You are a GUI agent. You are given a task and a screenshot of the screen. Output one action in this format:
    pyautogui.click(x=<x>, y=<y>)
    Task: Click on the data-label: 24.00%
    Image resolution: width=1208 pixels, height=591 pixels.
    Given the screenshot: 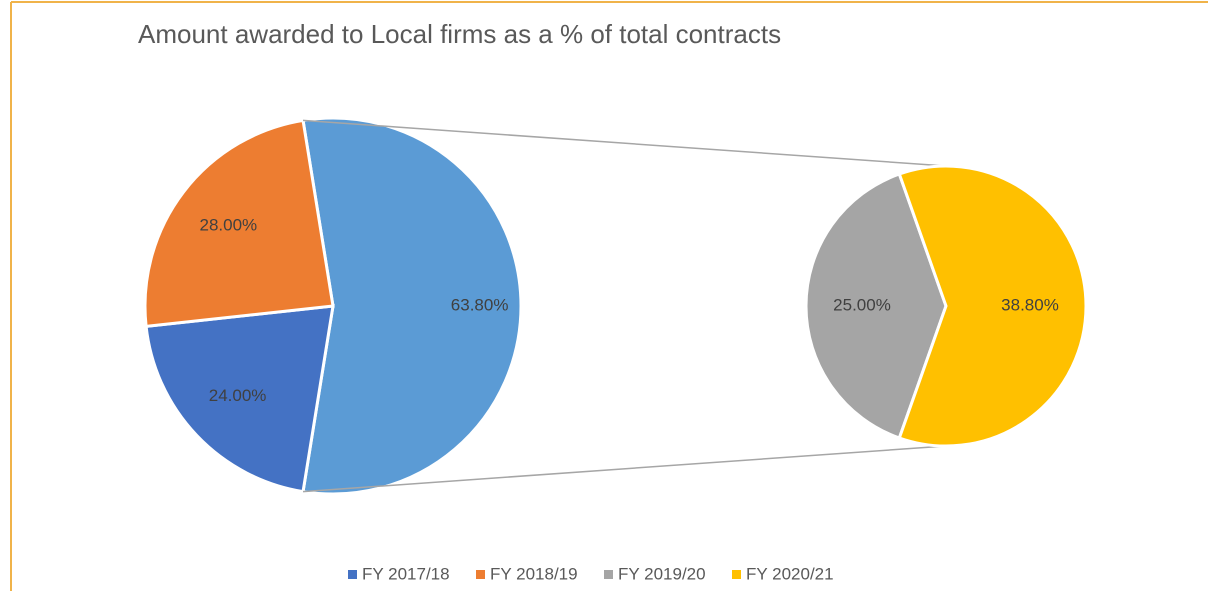 What is the action you would take?
    pyautogui.click(x=238, y=395)
    